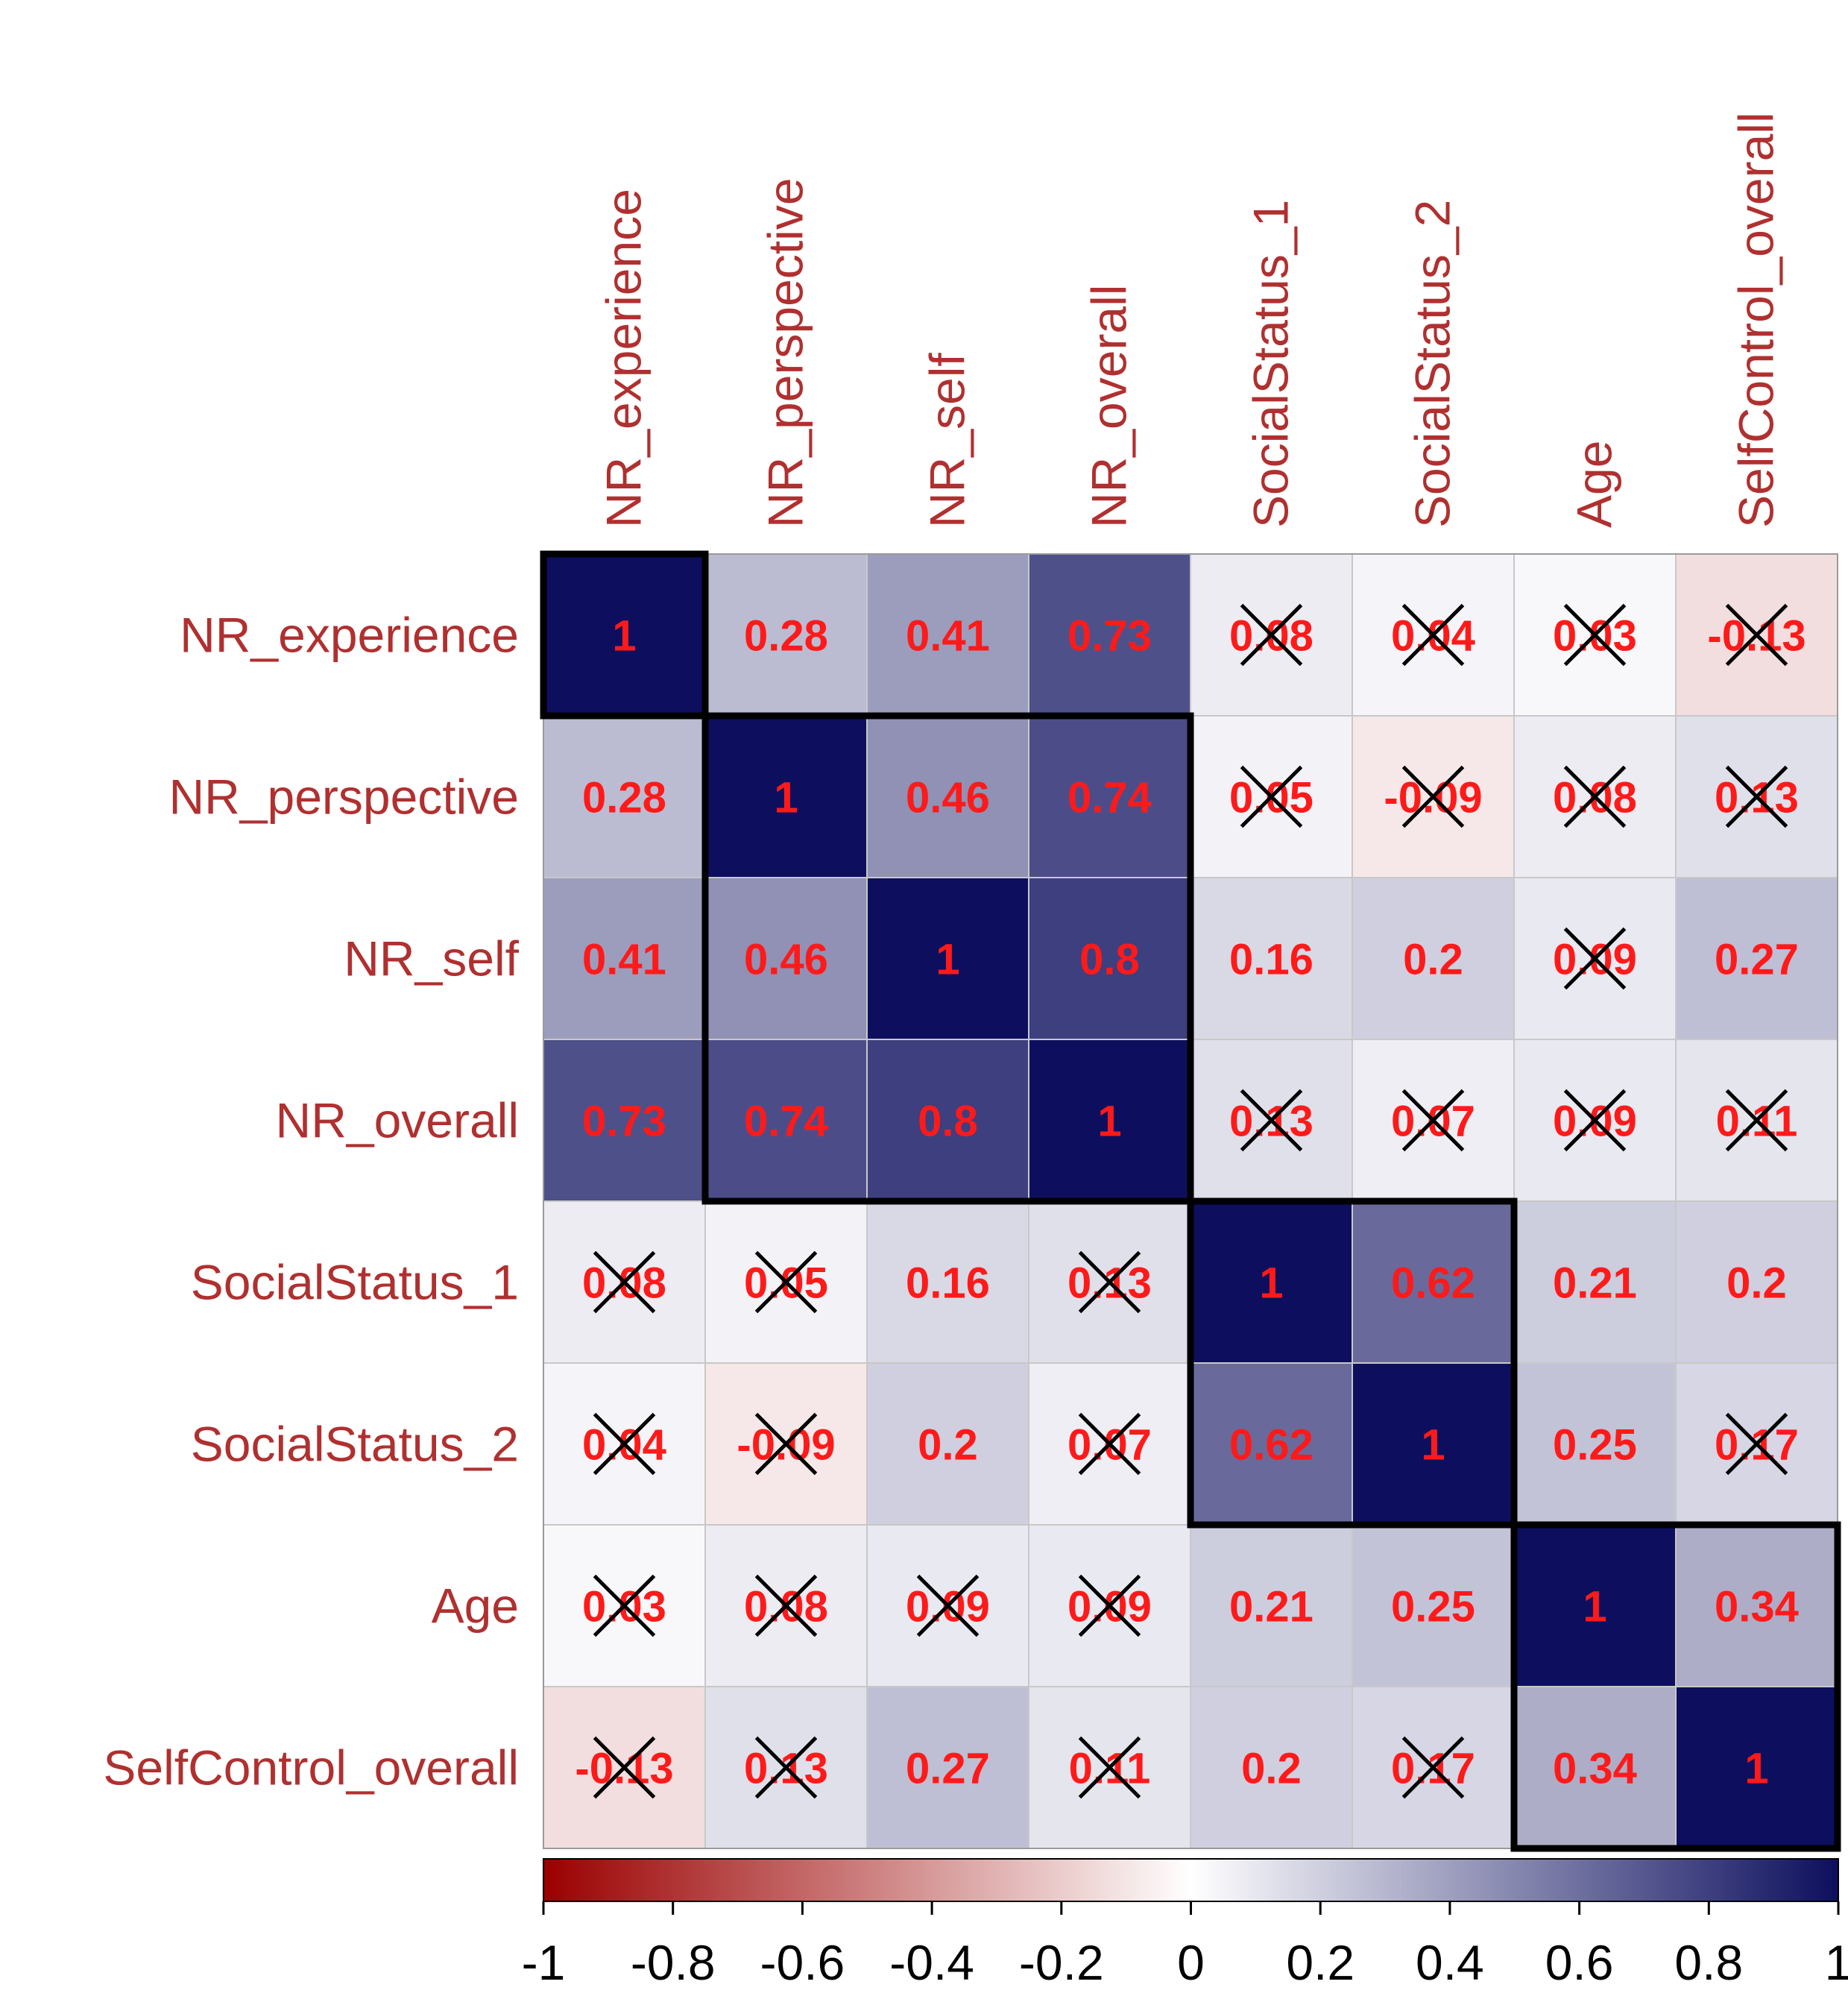 The width and height of the screenshot is (1848, 2005). Describe the element at coordinates (343, 797) in the screenshot. I see `row-label: NR_perspective` at that location.